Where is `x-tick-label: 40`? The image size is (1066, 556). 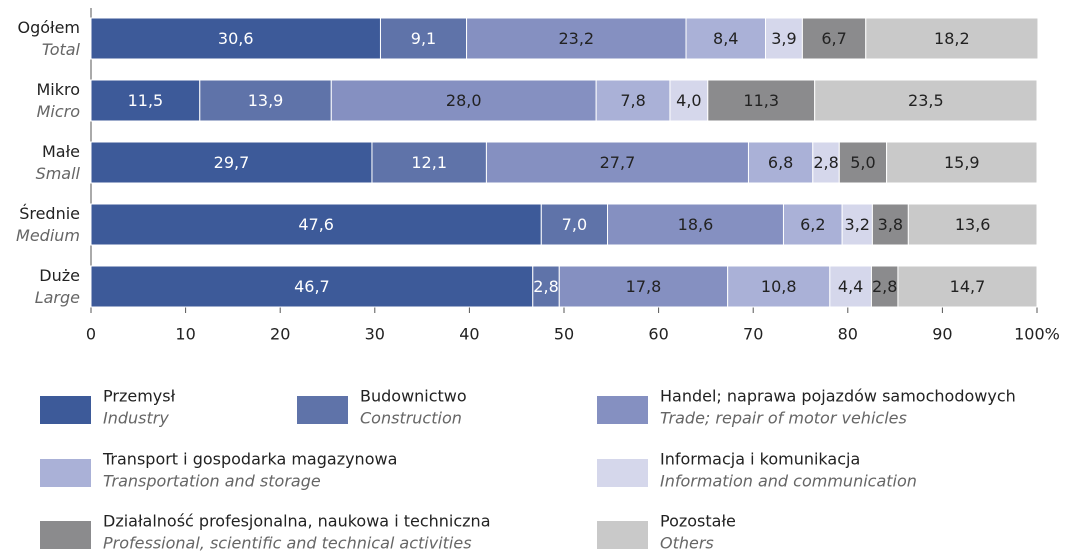 x-tick-label: 40 is located at coordinates (469, 334).